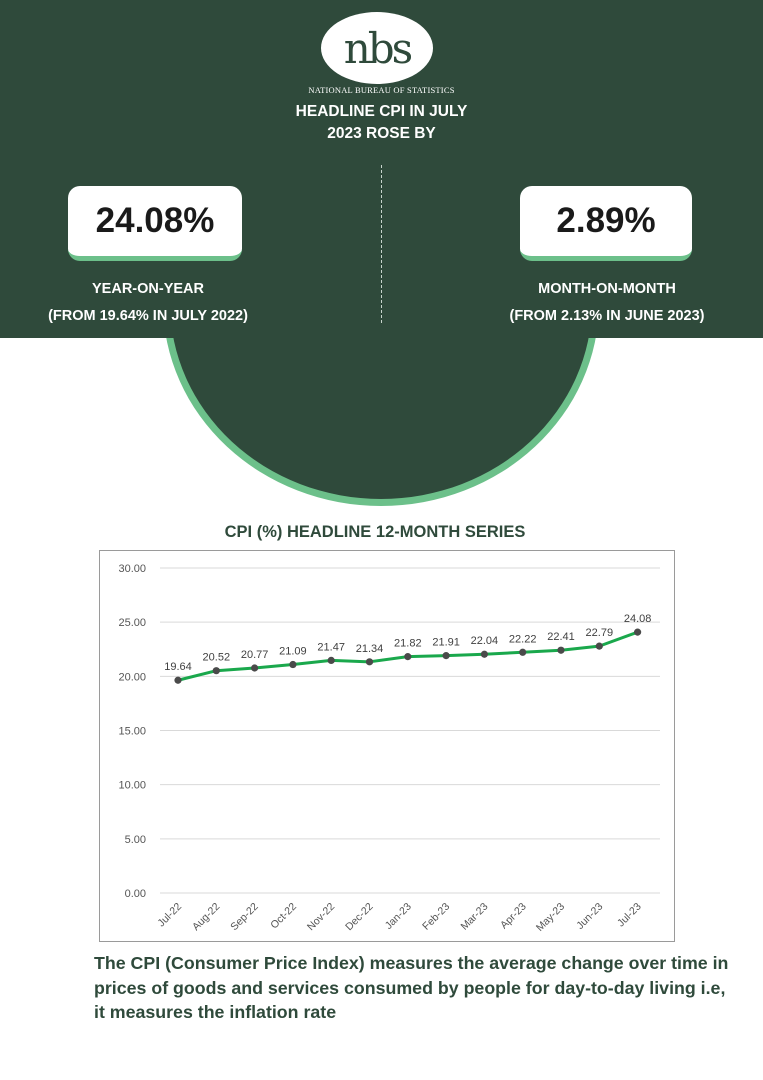 This screenshot has width=763, height=1080. I want to click on x-tick-label: Jan-23, so click(398, 916).